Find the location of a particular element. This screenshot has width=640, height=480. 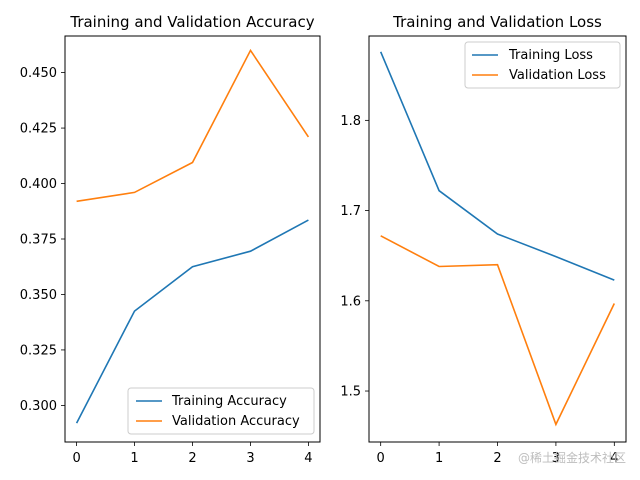

loss-ytick-label: 1.7 is located at coordinates (350, 211).